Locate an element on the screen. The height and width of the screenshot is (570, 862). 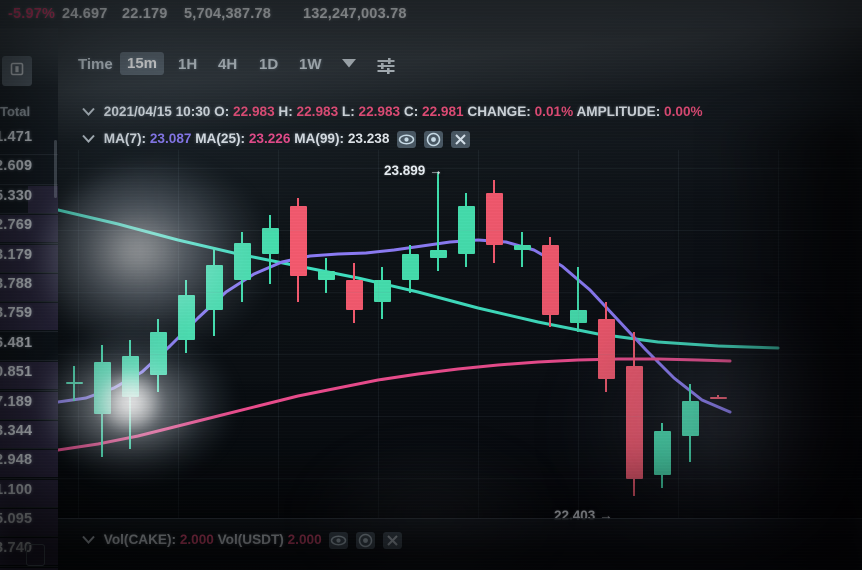
order-book-row: 2.609 is located at coordinates (29, 170).